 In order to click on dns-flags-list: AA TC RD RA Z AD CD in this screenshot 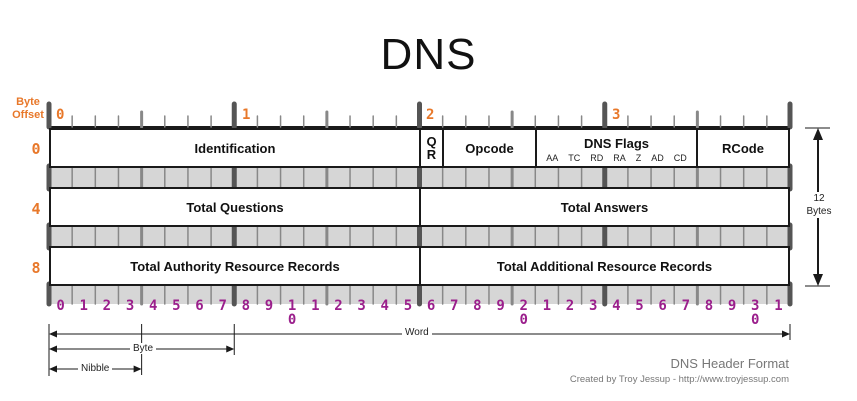, I will do `click(616, 158)`.